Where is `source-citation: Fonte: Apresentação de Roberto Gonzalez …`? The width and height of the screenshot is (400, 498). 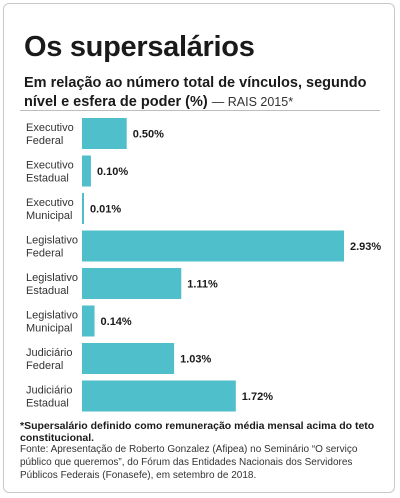
source-citation: Fonte: Apresentação de Roberto Gonzalez … is located at coordinates (189, 462).